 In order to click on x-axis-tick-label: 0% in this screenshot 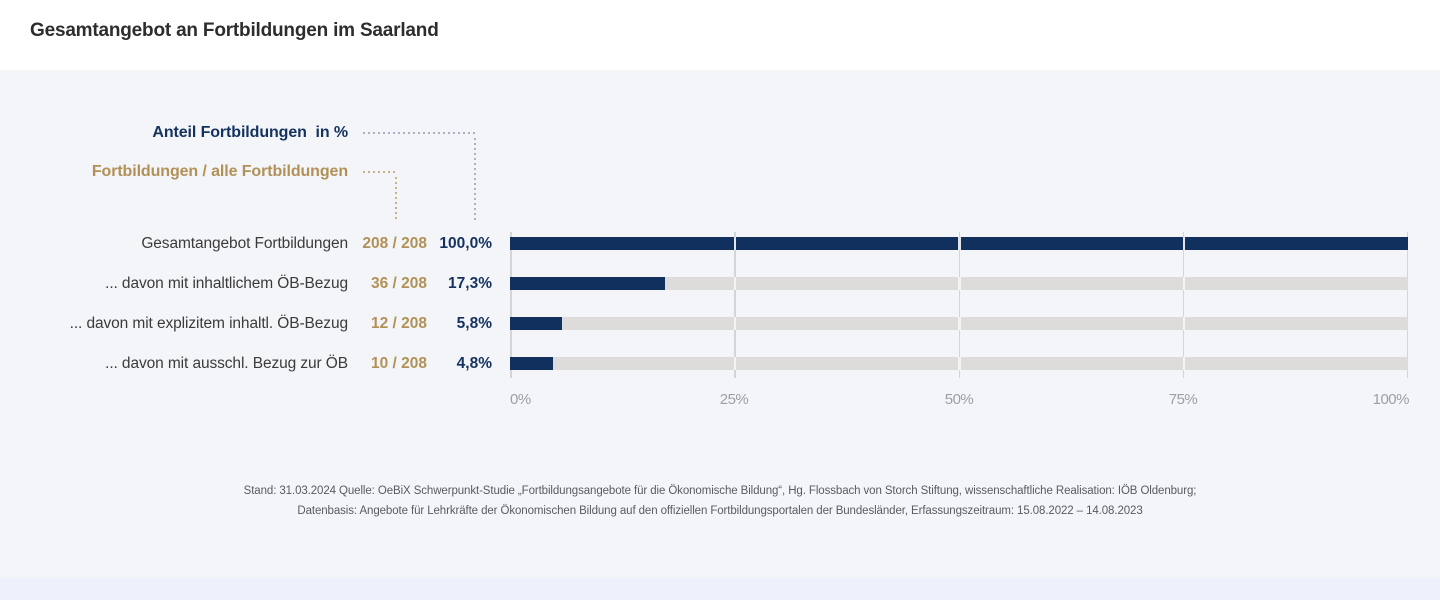, I will do `click(520, 399)`.